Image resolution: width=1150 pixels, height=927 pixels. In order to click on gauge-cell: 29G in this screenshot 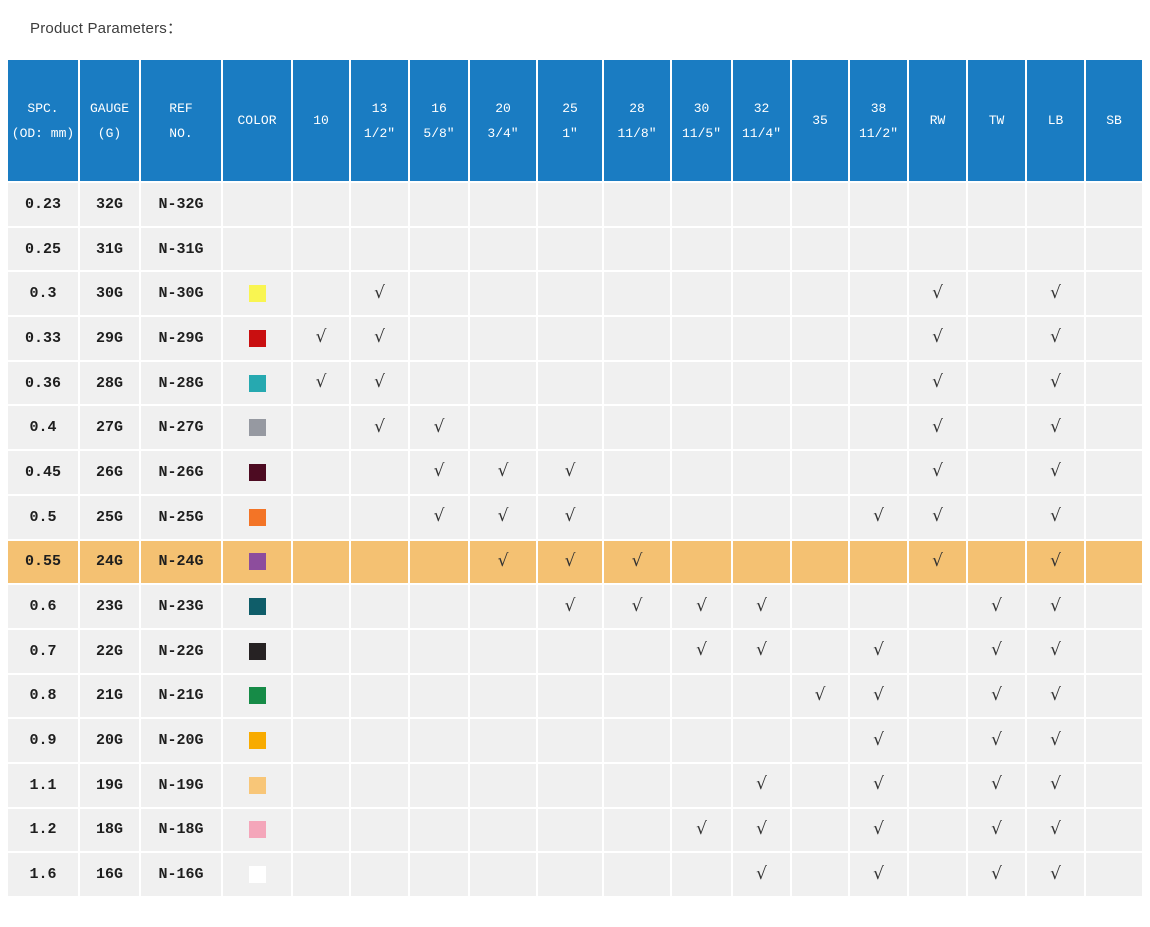, I will do `click(109, 338)`.